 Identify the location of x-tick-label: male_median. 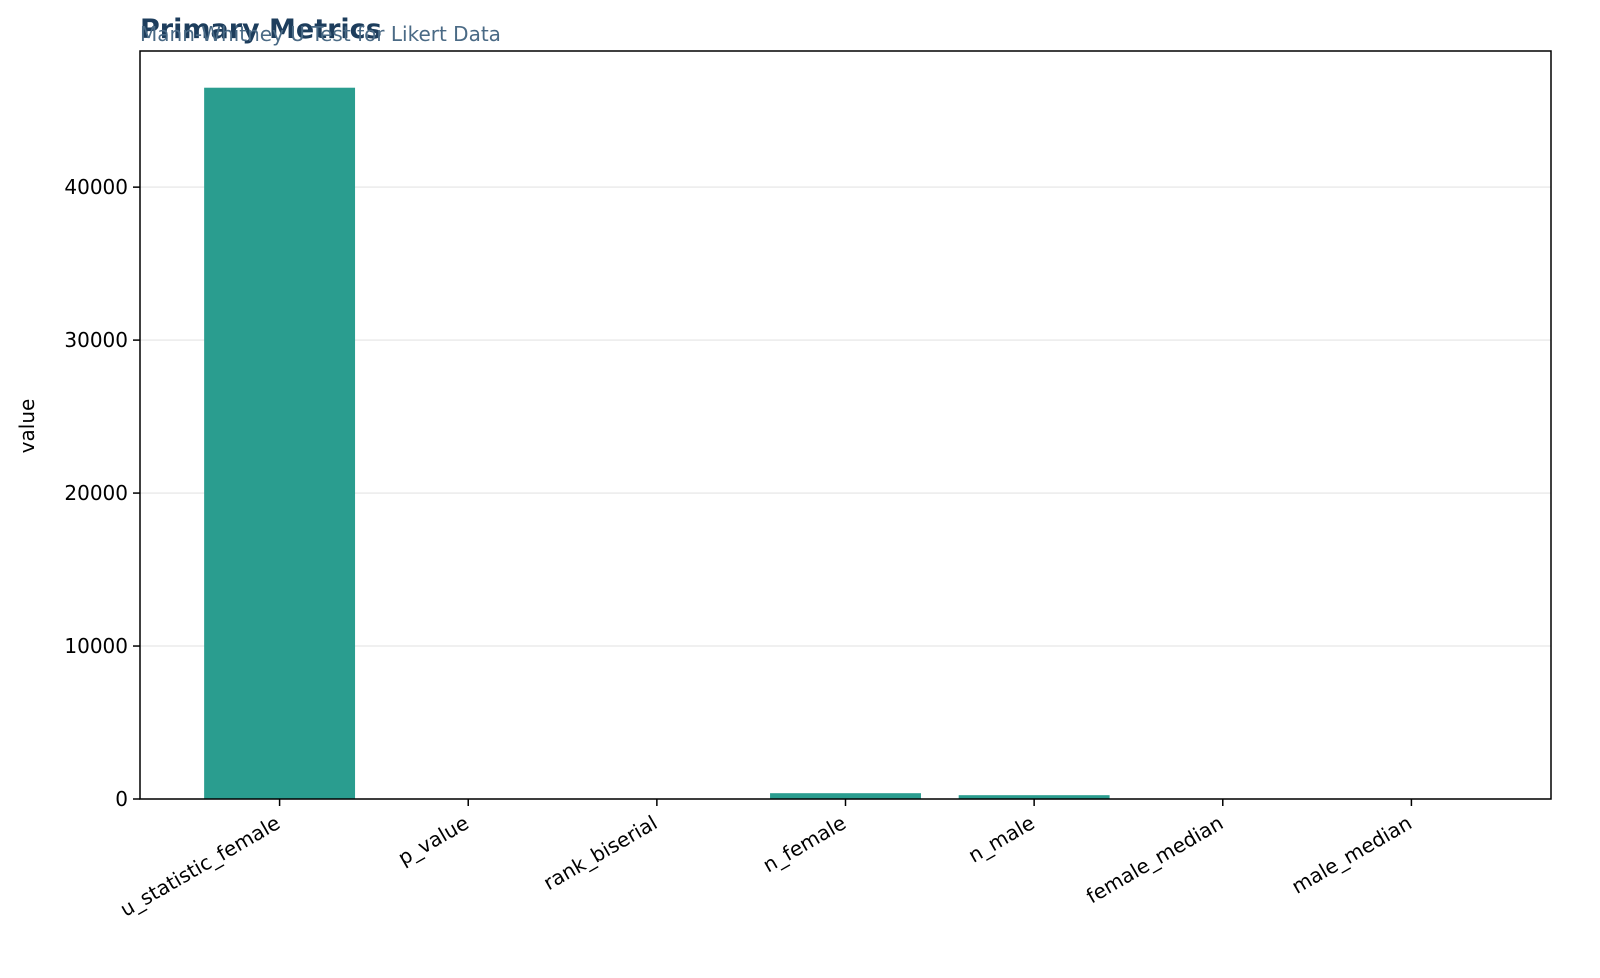
(1351, 855).